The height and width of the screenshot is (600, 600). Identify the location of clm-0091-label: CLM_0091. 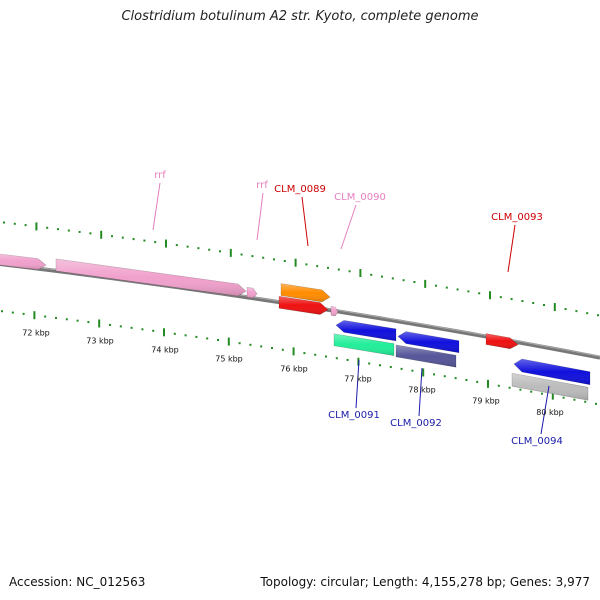
(354, 415).